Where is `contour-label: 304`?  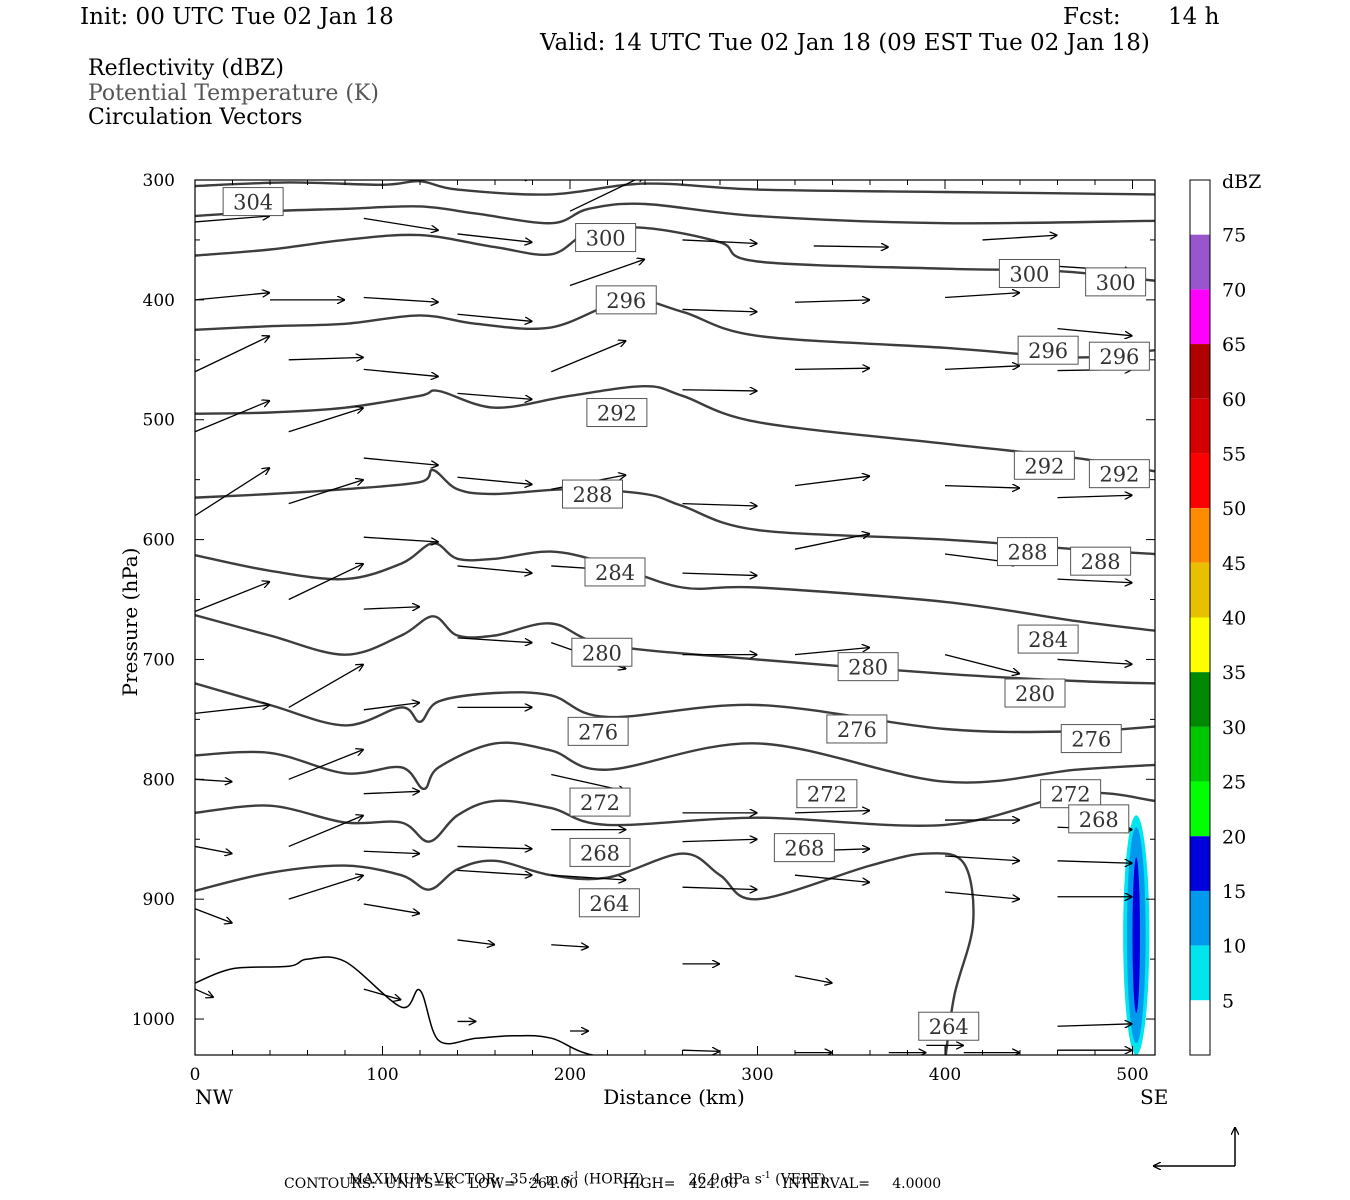 contour-label: 304 is located at coordinates (253, 202).